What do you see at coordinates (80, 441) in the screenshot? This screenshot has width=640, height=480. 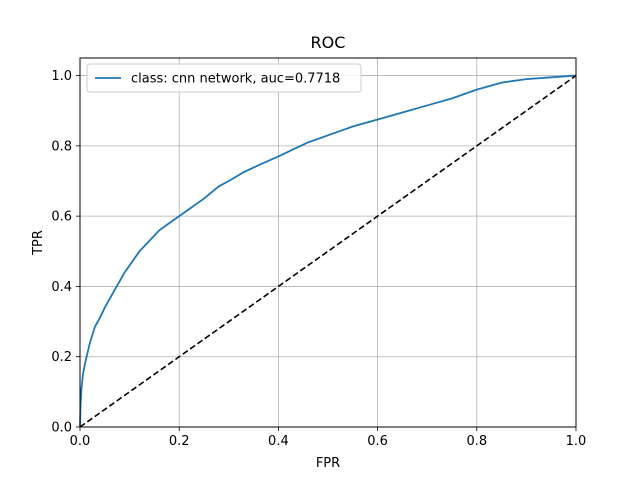 I see `x-tick-label-0: 0.0` at bounding box center [80, 441].